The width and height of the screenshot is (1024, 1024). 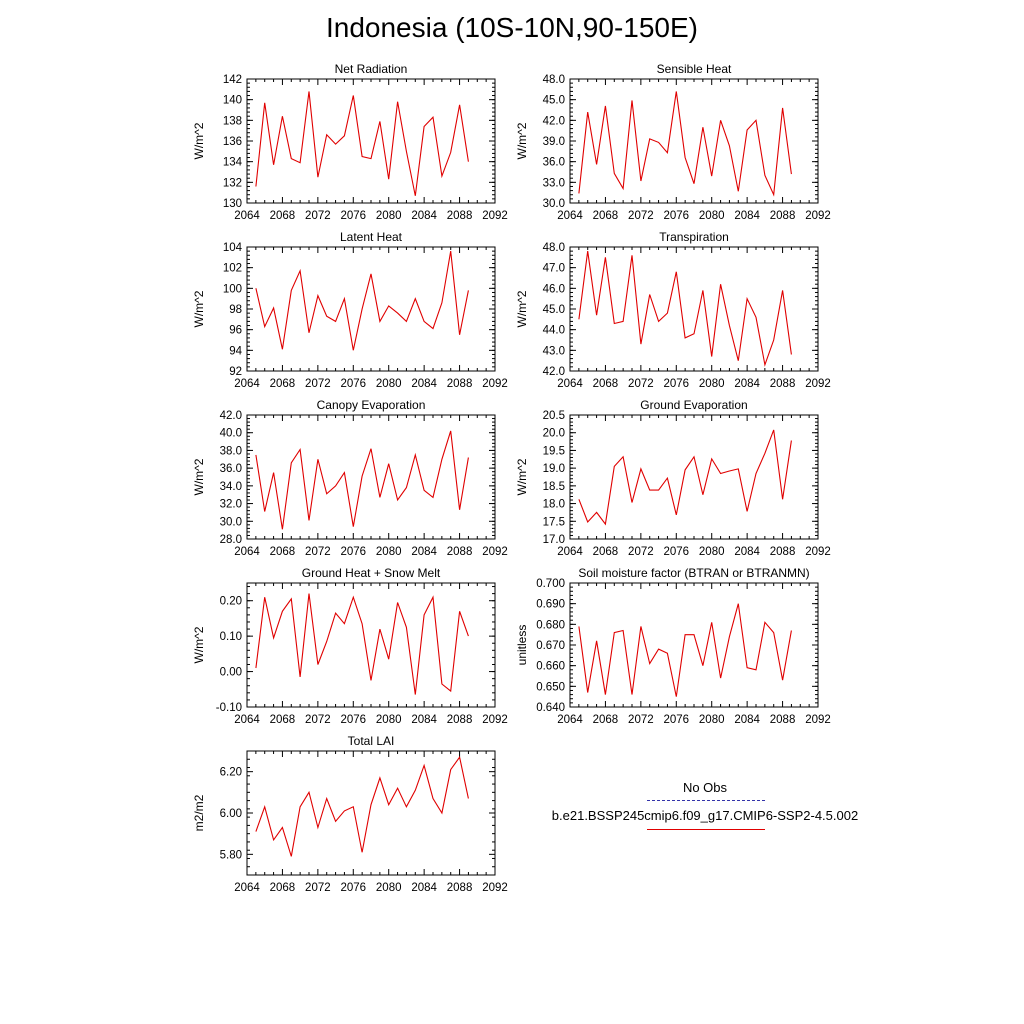 What do you see at coordinates (554, 142) in the screenshot?
I see `y-tick-label: 39.0` at bounding box center [554, 142].